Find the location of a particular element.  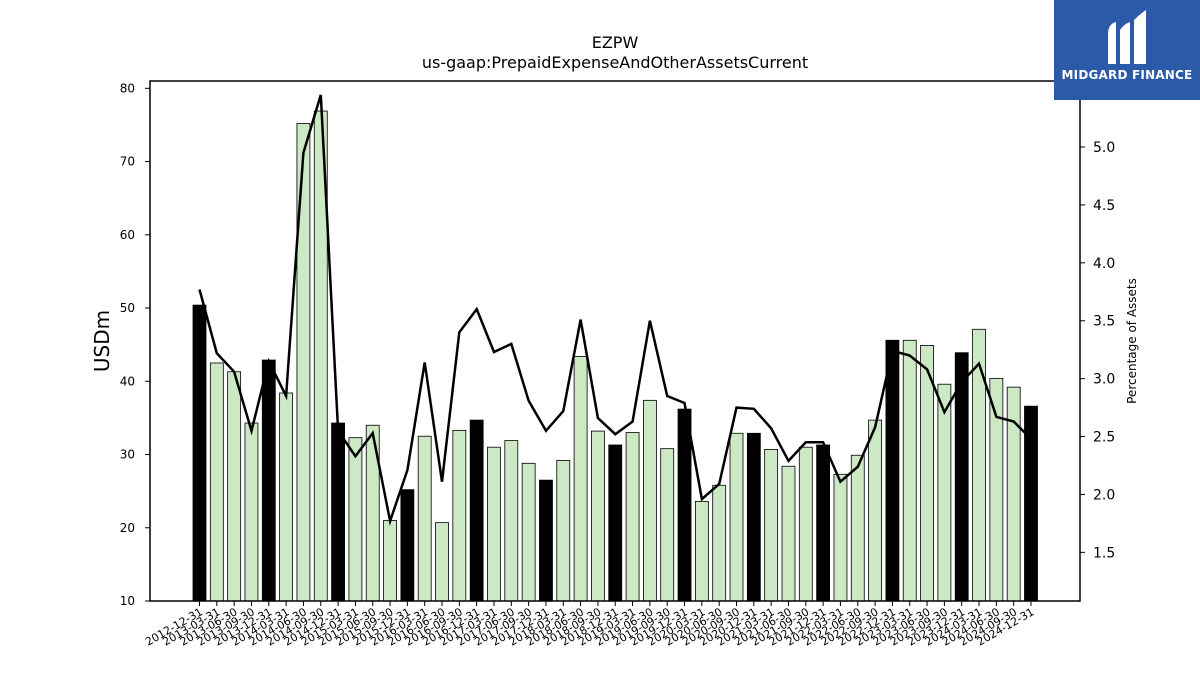

y2-tick-label: 2.5 is located at coordinates (1104, 438).